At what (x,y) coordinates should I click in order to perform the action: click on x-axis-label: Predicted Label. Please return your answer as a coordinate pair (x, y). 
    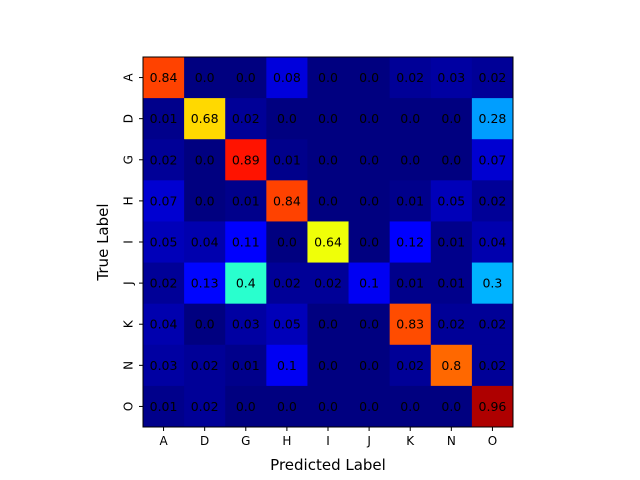
    Looking at the image, I should click on (328, 465).